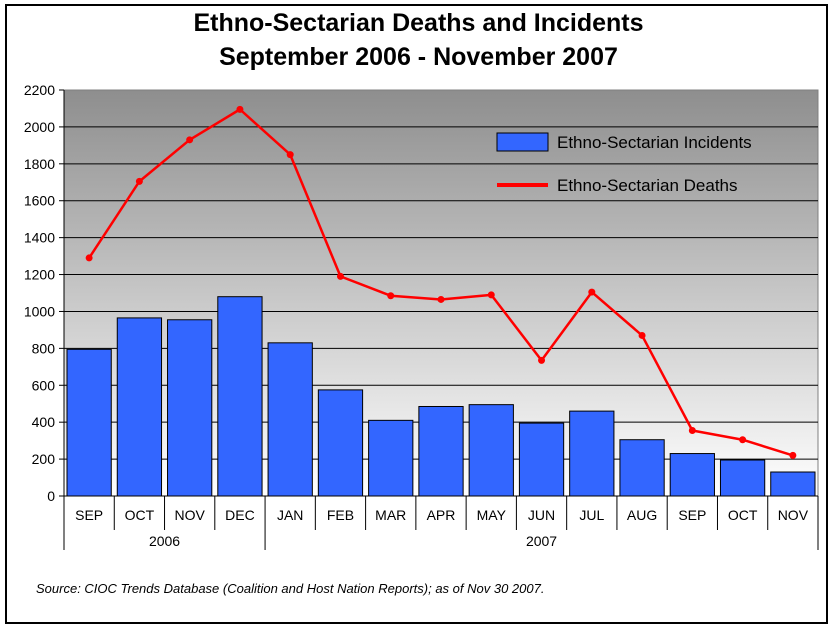 This screenshot has width=837, height=632. What do you see at coordinates (340, 515) in the screenshot?
I see `x-tick-label: FEB` at bounding box center [340, 515].